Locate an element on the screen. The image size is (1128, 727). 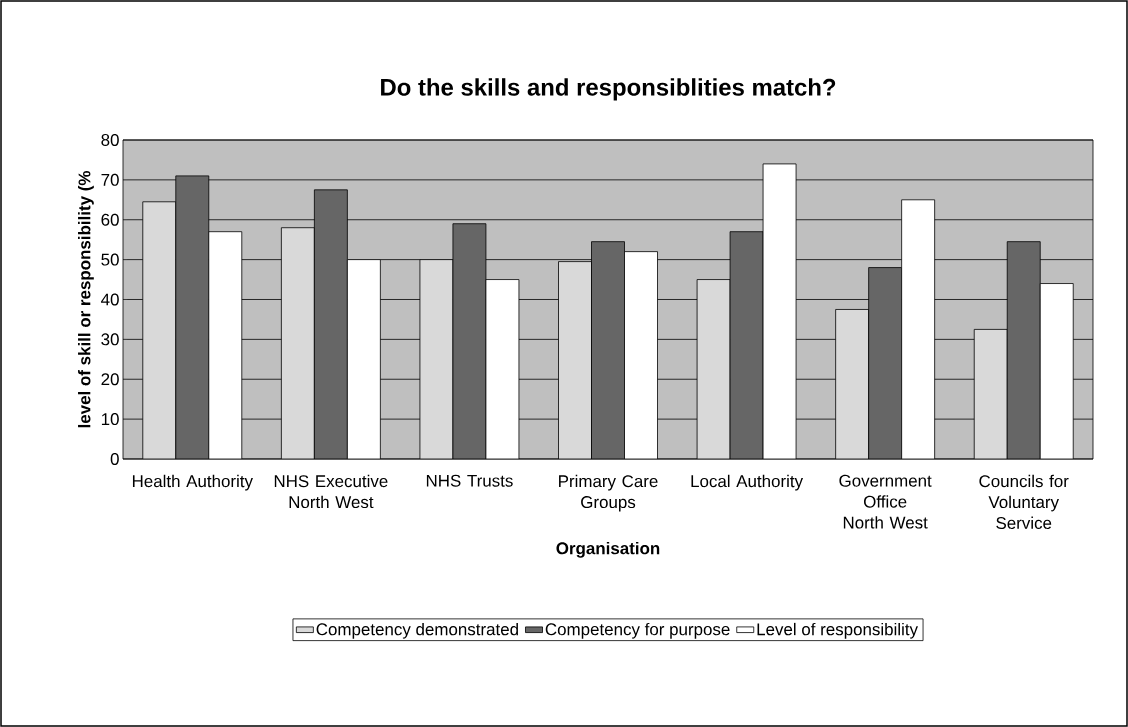
y-tick-label: 40 is located at coordinates (110, 299).